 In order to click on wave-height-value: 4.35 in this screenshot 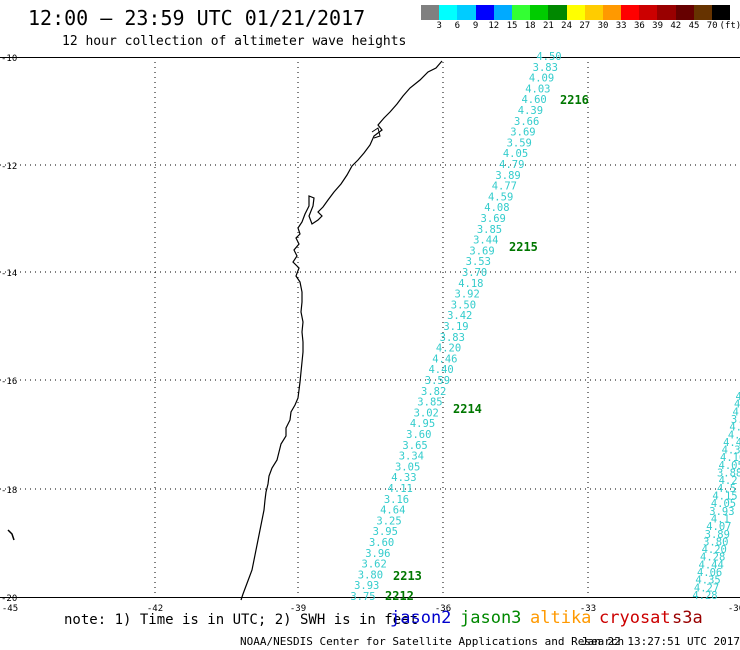, I will do `click(707, 581)`.